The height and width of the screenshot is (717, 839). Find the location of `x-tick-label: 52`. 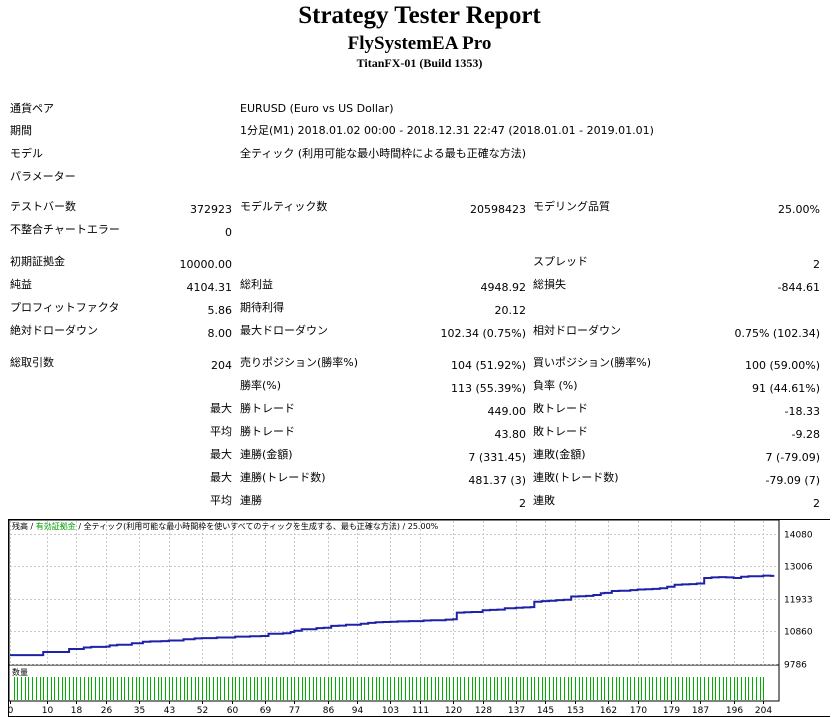

x-tick-label: 52 is located at coordinates (202, 711).